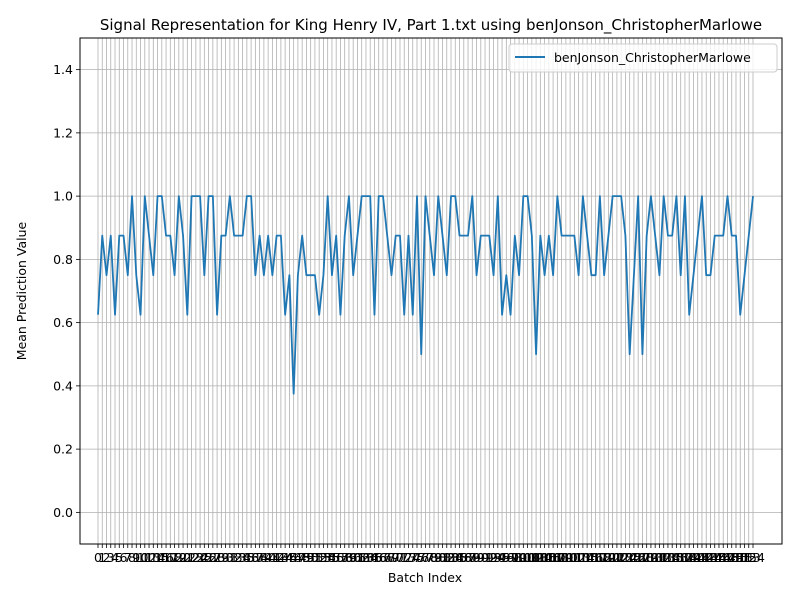 The width and height of the screenshot is (800, 600). Describe the element at coordinates (668, 557) in the screenshot. I see `x-tick-label: 134` at that location.